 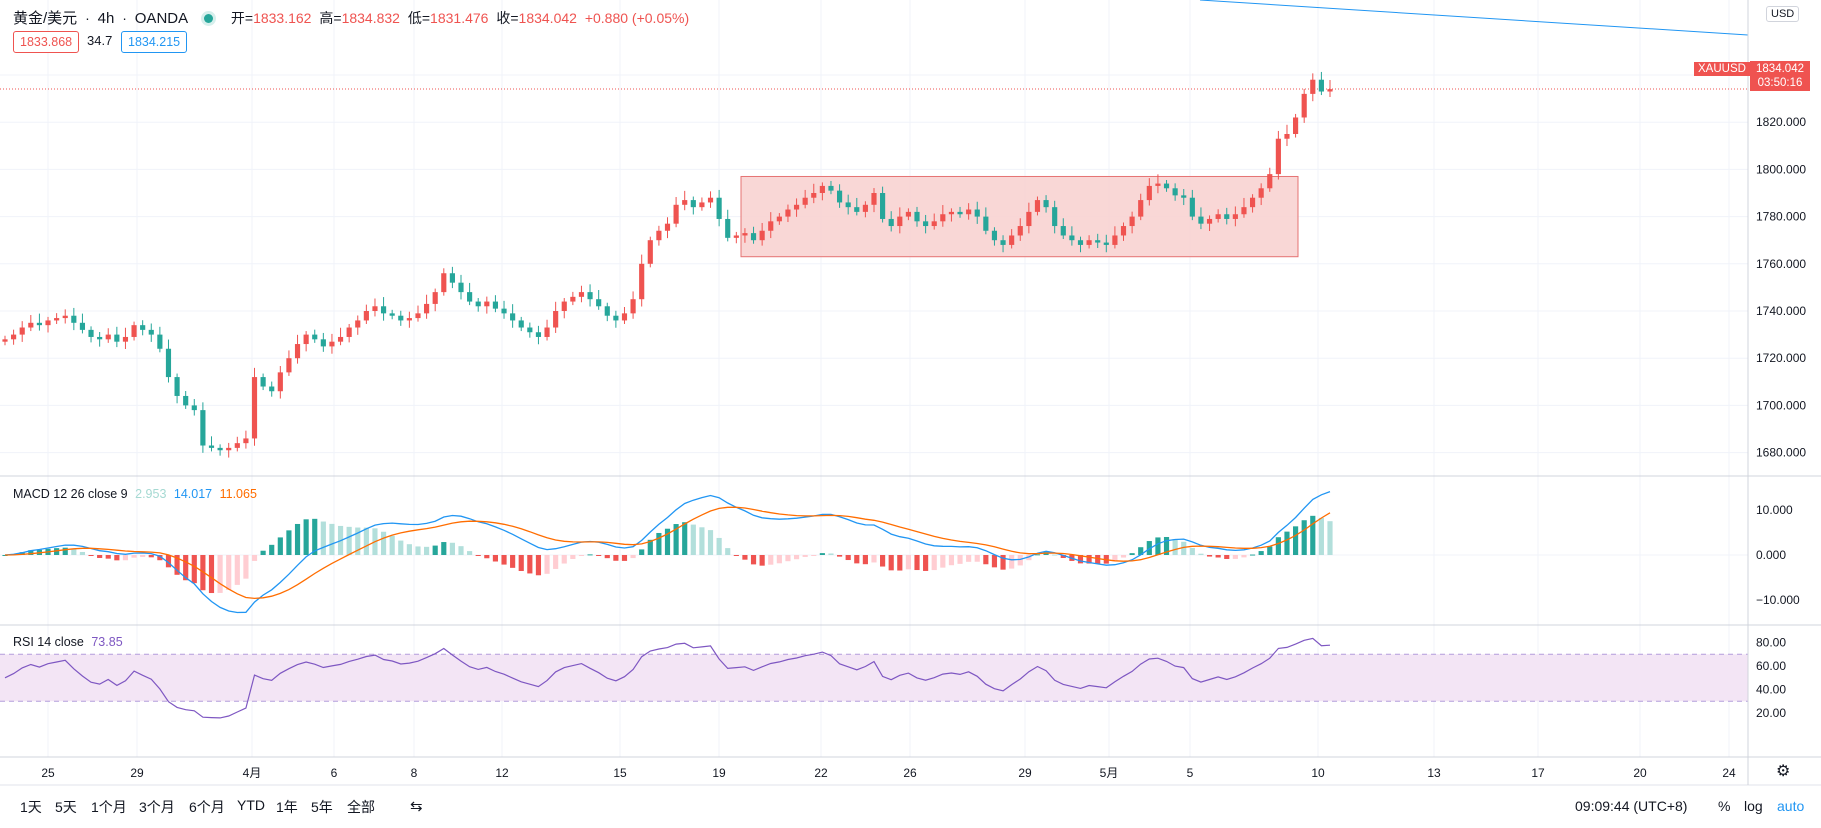 What do you see at coordinates (45, 18) in the screenshot?
I see `symbol-name: 黄金/美元` at bounding box center [45, 18].